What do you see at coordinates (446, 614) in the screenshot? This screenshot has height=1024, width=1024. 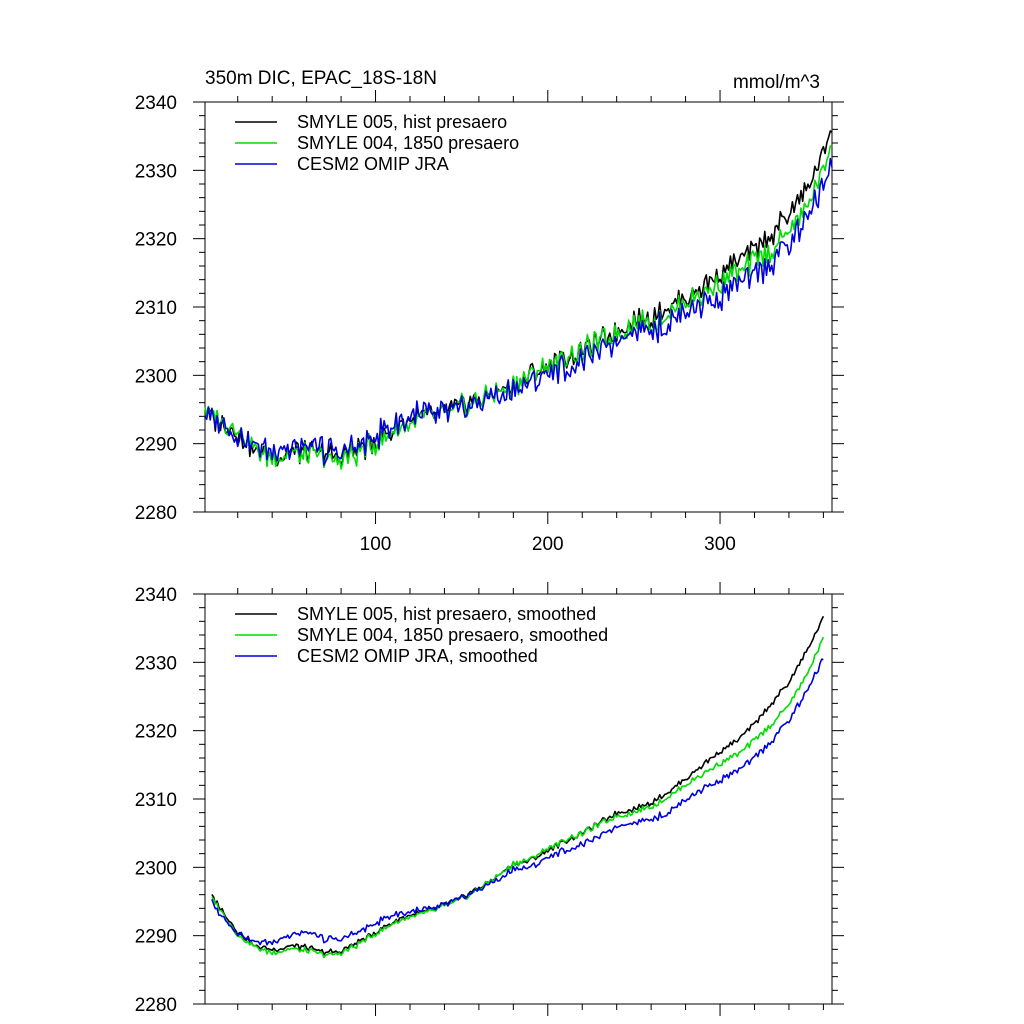 I see `legend-label: SMYLE 005, hist presaero, smoothed` at bounding box center [446, 614].